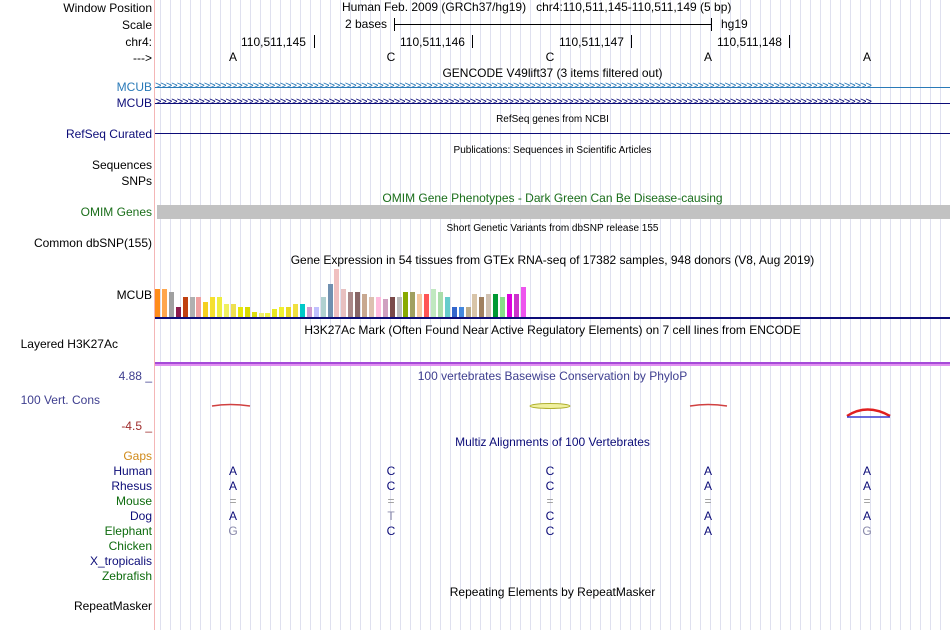 This screenshot has height=630, width=950. Describe the element at coordinates (136, 181) in the screenshot. I see `snps-label: SNPs` at that location.